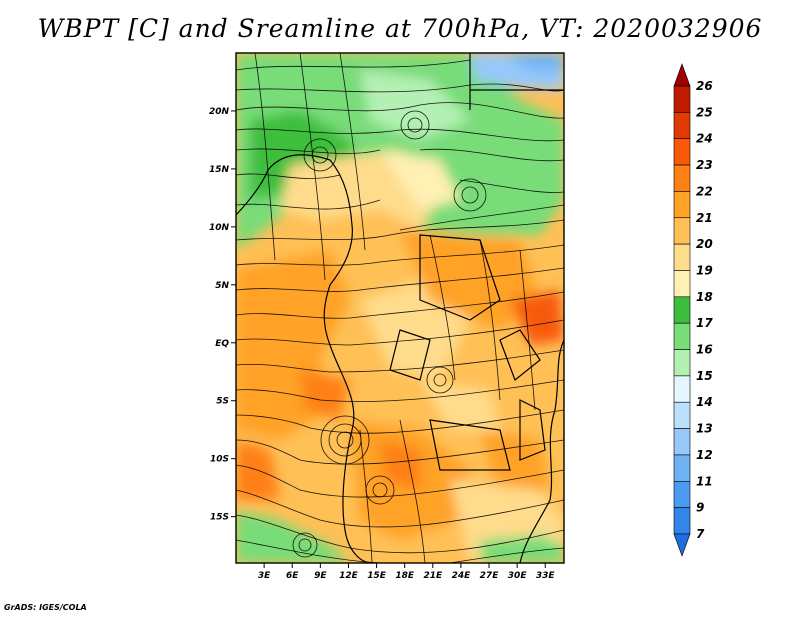 Image resolution: width=800 pixels, height=618 pixels. What do you see at coordinates (320, 576) in the screenshot?
I see `lon-label: 9E` at bounding box center [320, 576].